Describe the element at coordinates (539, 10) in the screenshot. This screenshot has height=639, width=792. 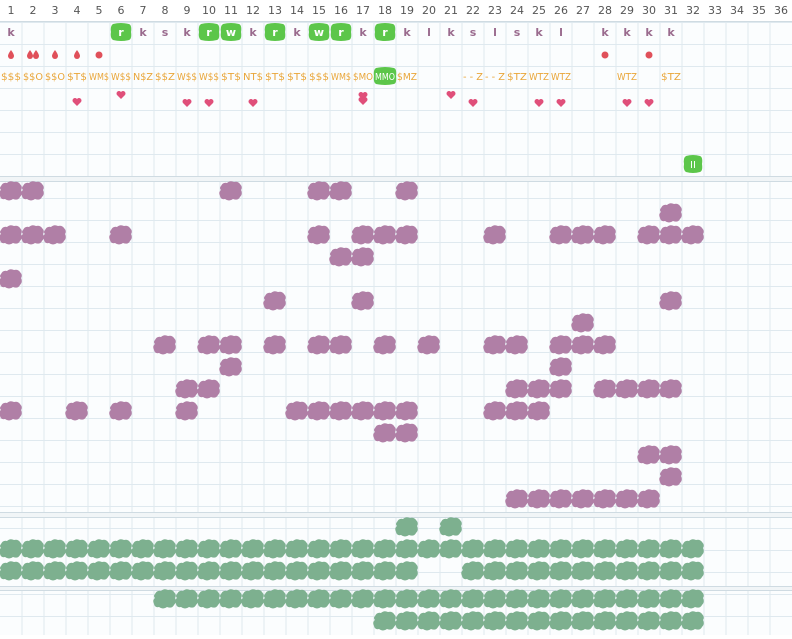
I see `column-number: 25` at that location.